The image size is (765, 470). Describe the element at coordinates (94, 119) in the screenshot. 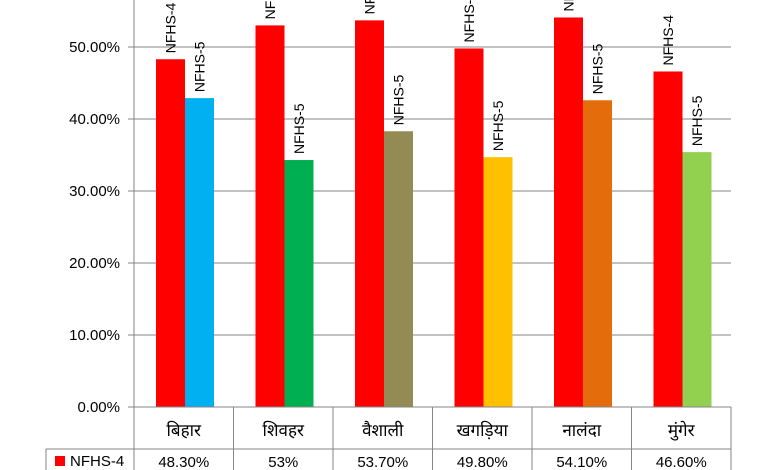

I see `y-tick-label: 40.00%` at that location.